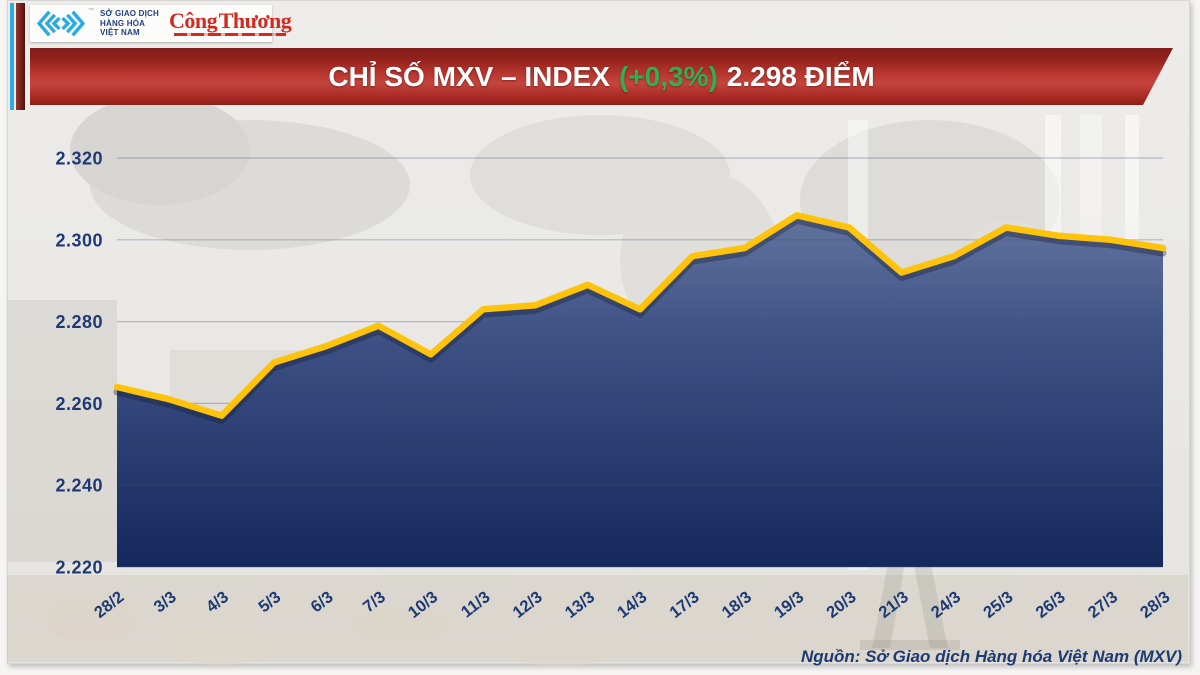 The height and width of the screenshot is (675, 1200). I want to click on mxv-org-name: SỞ GIAO DỊCH HÀNG HÓA VIỆT NAM, so click(129, 23).